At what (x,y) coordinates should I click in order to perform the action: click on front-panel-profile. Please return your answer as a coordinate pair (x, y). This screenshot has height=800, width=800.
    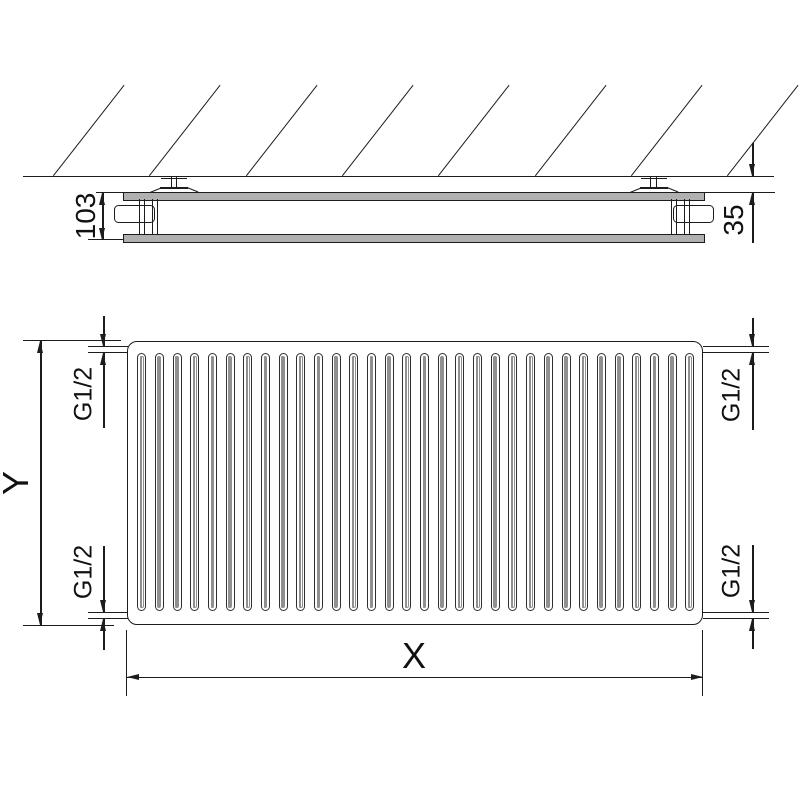
    Looking at the image, I should click on (414, 238).